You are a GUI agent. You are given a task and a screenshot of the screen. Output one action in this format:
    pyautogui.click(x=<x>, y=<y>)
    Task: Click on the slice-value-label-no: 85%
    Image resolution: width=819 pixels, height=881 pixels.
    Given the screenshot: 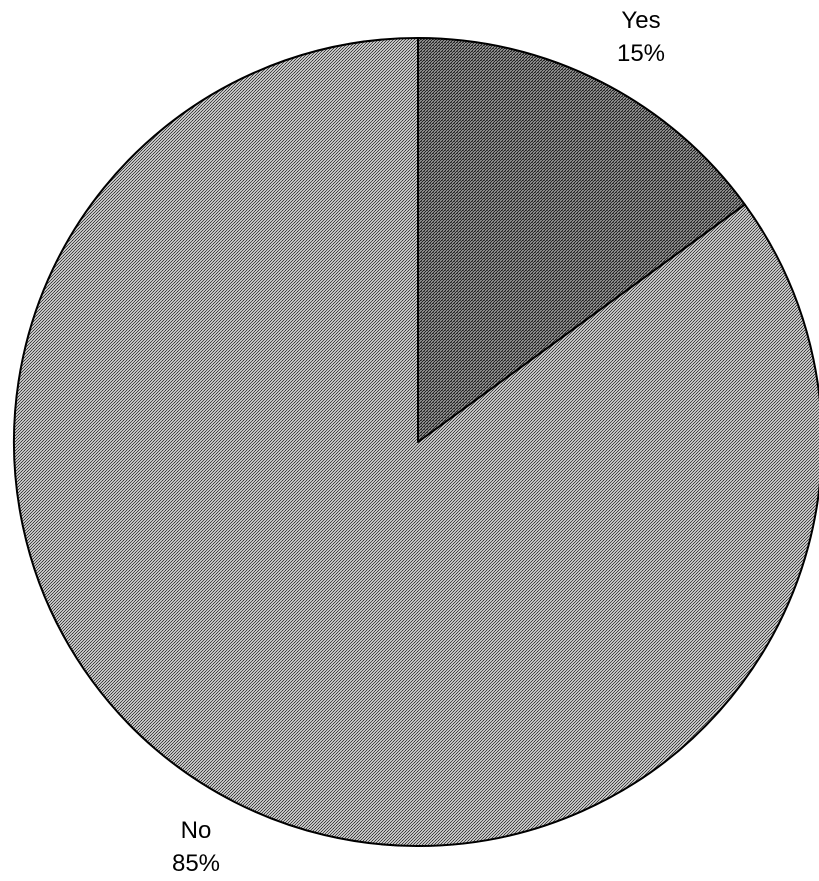 What is the action you would take?
    pyautogui.click(x=196, y=863)
    